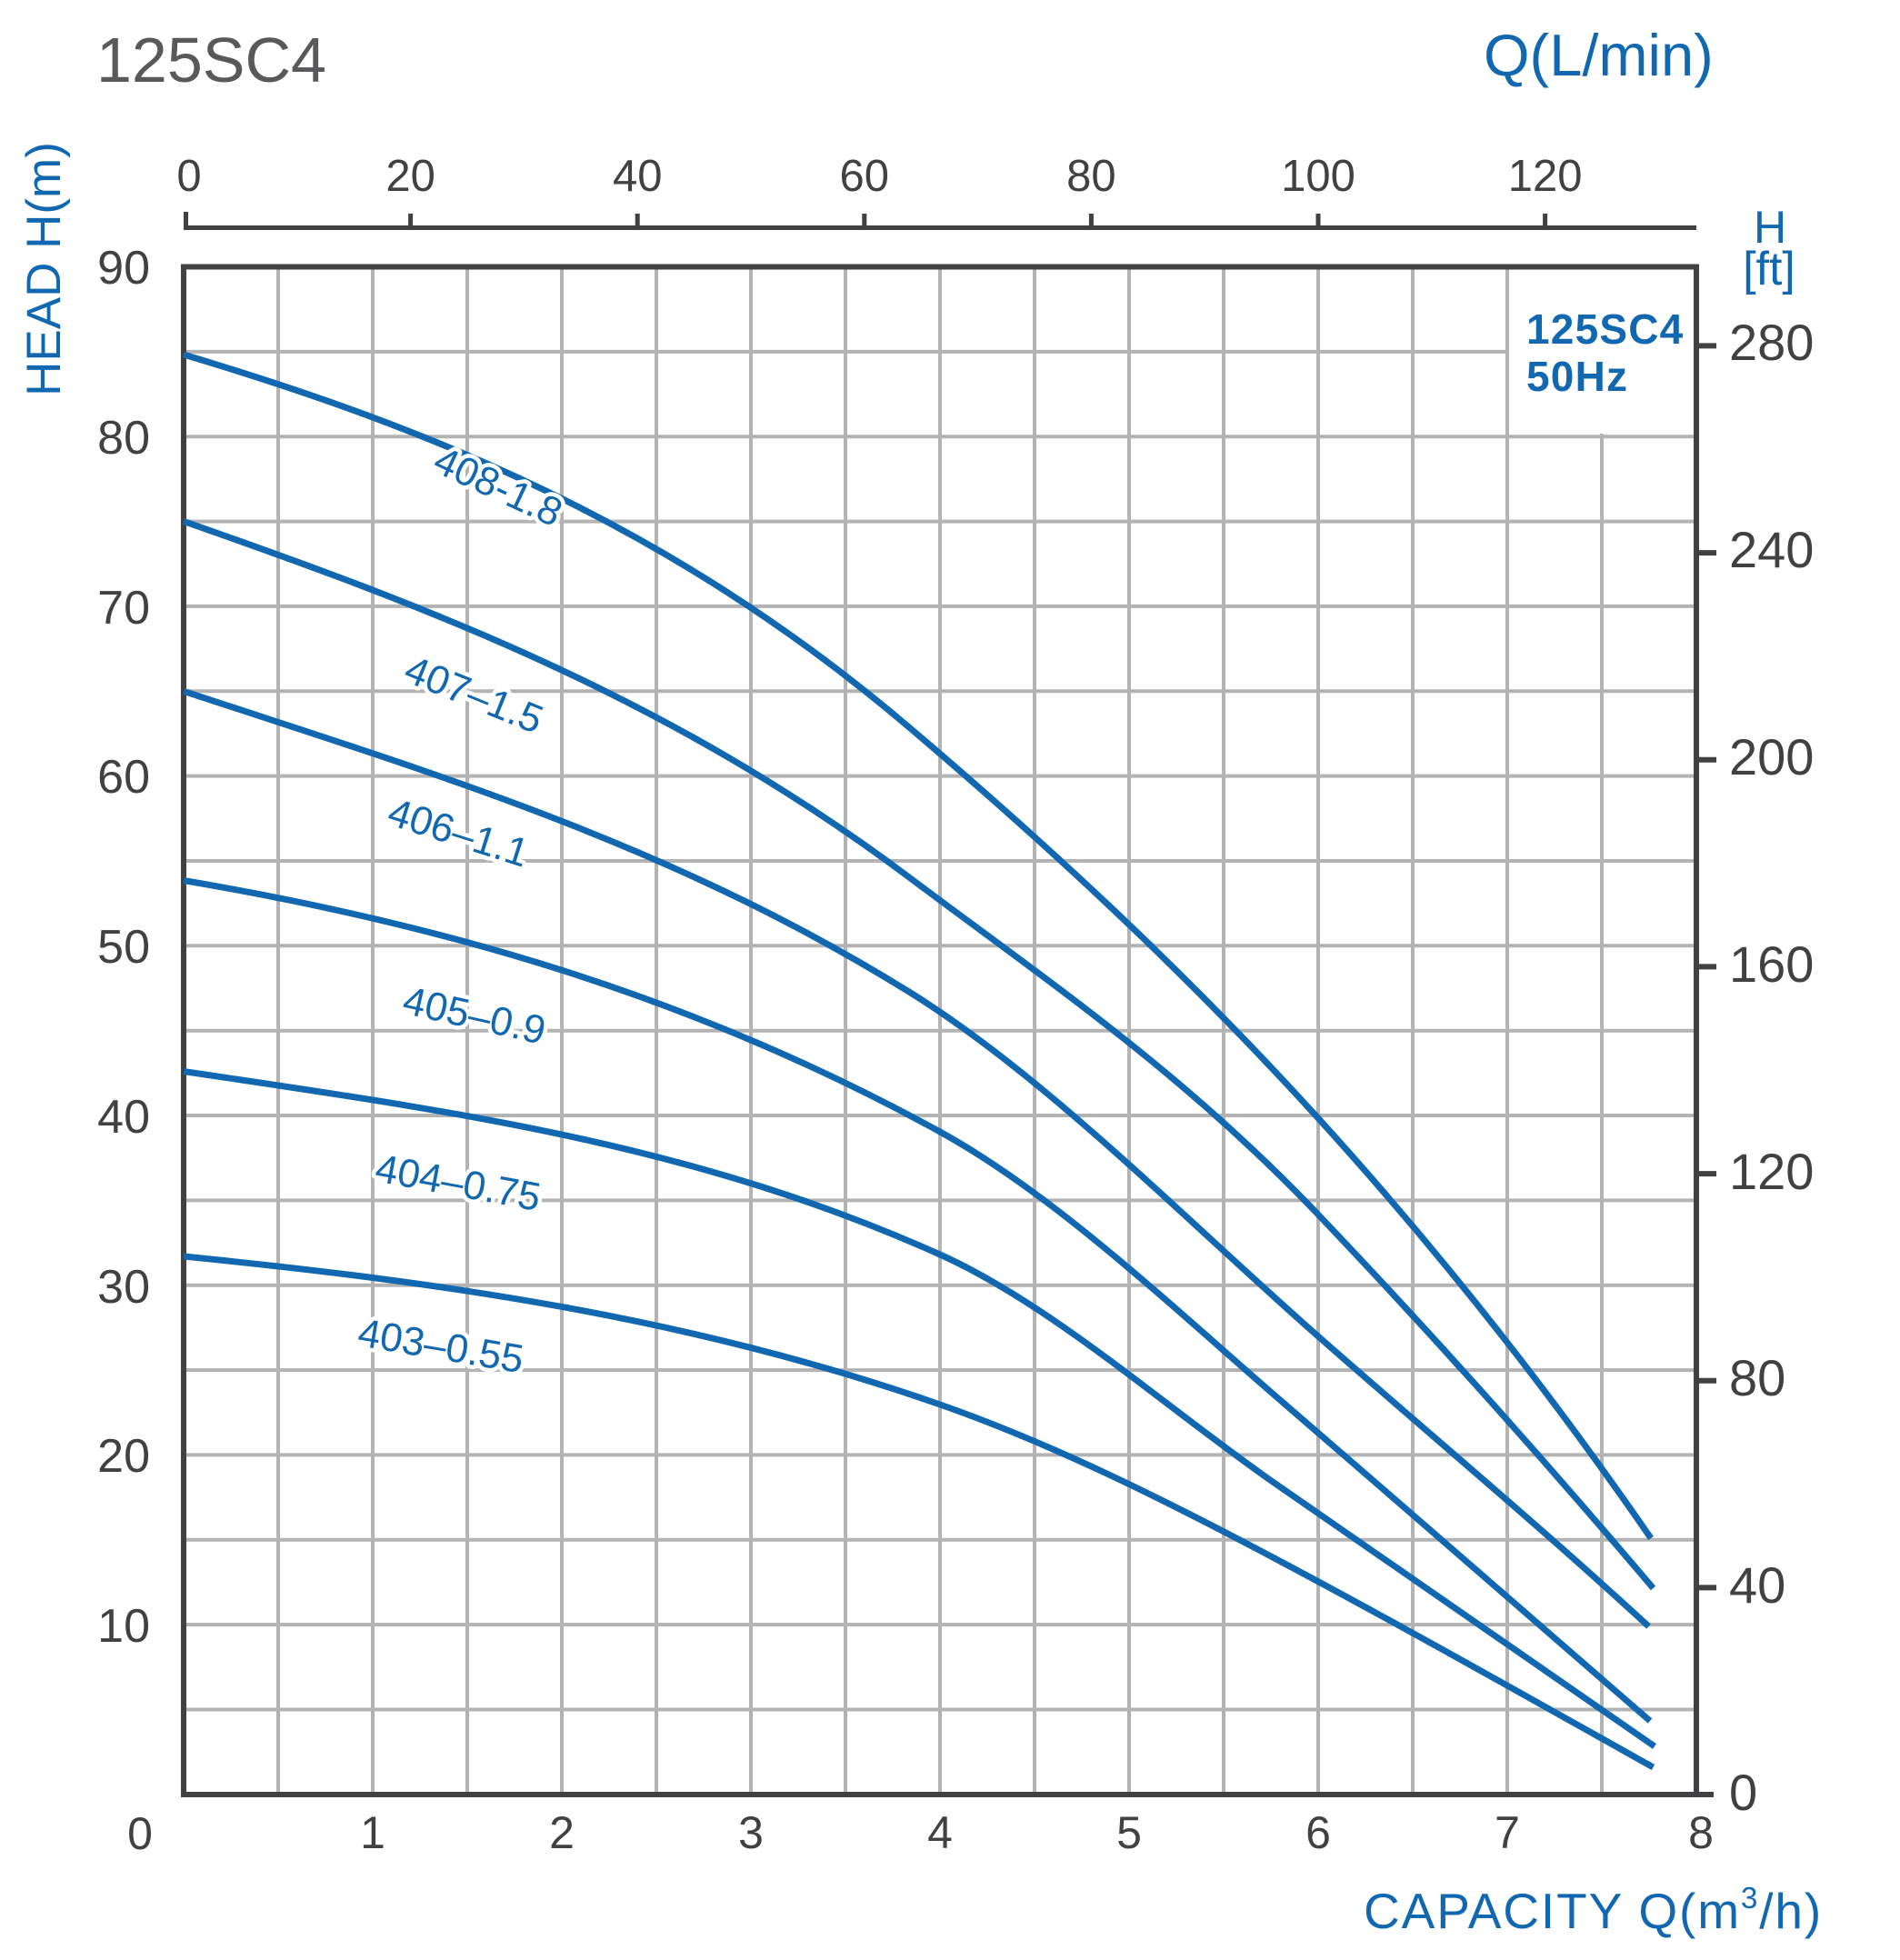  I want to click on svg-text: 50Hz, so click(1577, 376).